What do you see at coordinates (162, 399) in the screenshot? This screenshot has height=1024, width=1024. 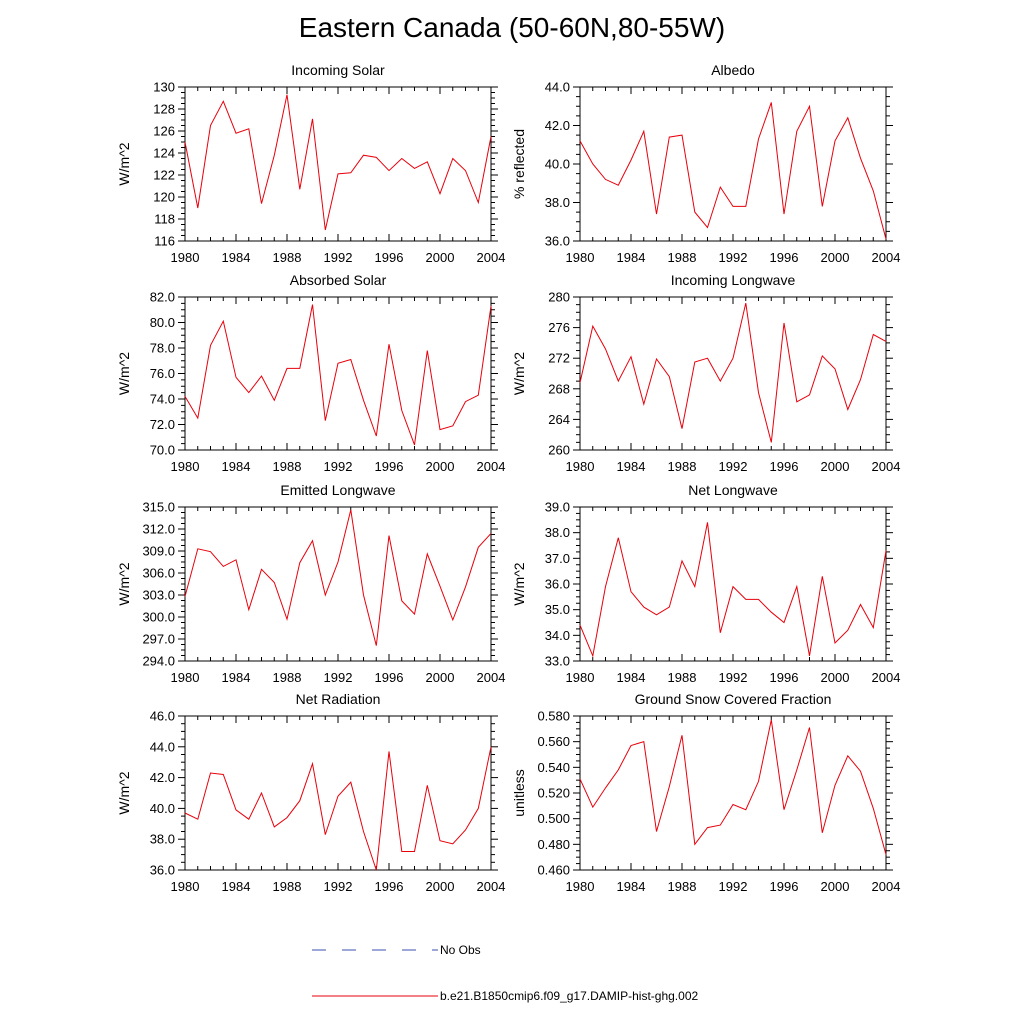 I see `y-tick-label: 74.0` at bounding box center [162, 399].